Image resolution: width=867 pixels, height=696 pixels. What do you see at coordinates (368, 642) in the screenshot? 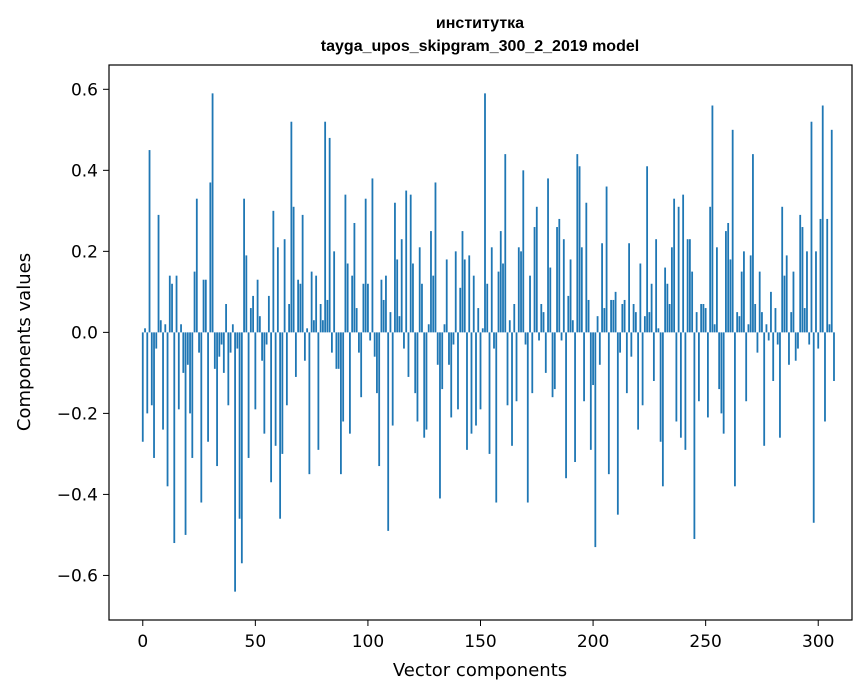
I see `x-tick-label-2: 100` at bounding box center [368, 642].